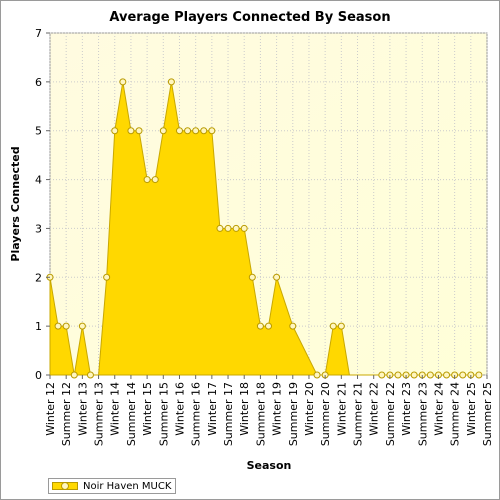 The height and width of the screenshot is (500, 500). Describe the element at coordinates (260, 414) in the screenshot. I see `x-tick-label: Summer 18` at that location.